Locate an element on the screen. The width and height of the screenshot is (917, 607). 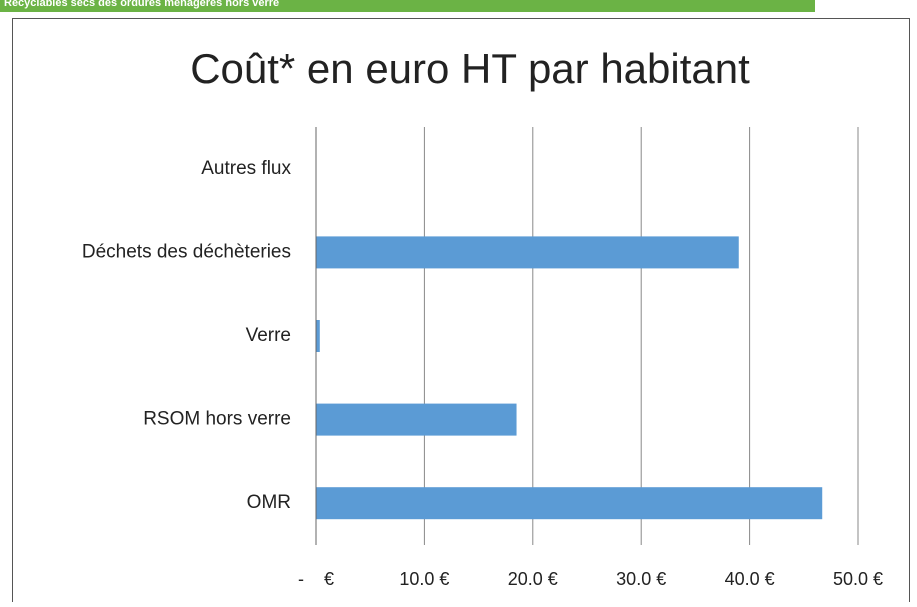
x-tick-label: 20.0 € is located at coordinates (533, 579).